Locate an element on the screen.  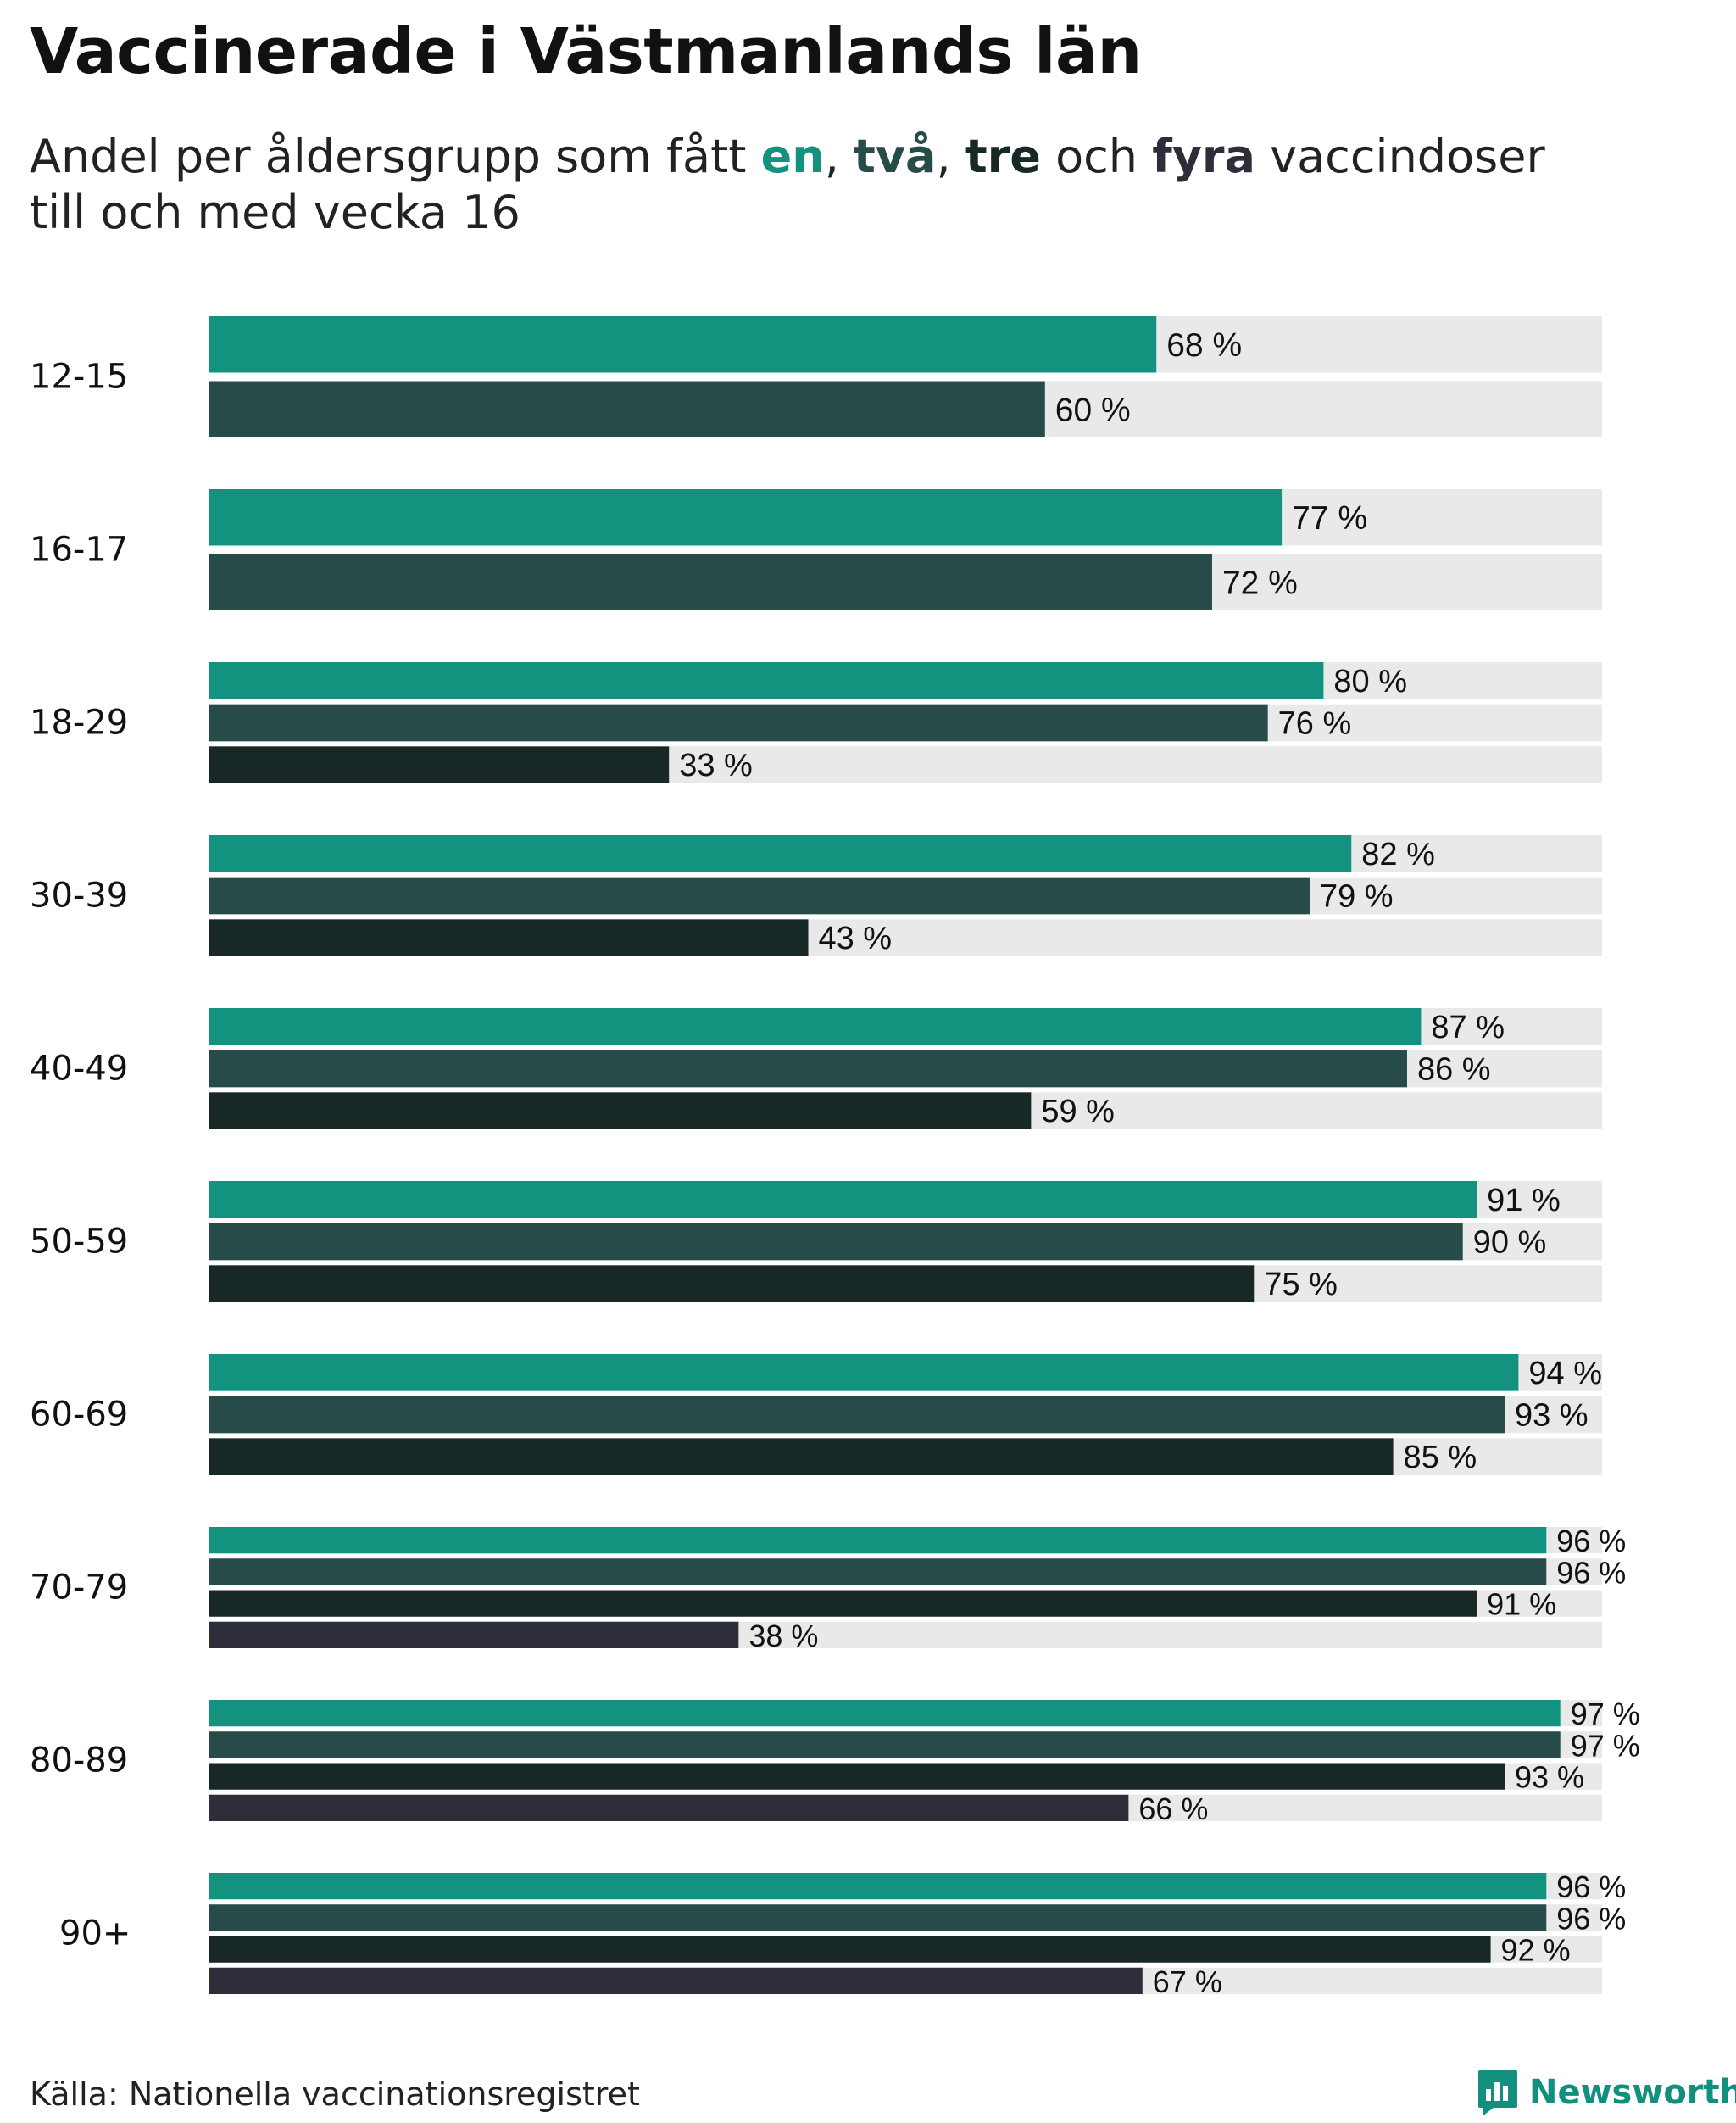
newsworthy-logo-icon is located at coordinates (1497, 2093).